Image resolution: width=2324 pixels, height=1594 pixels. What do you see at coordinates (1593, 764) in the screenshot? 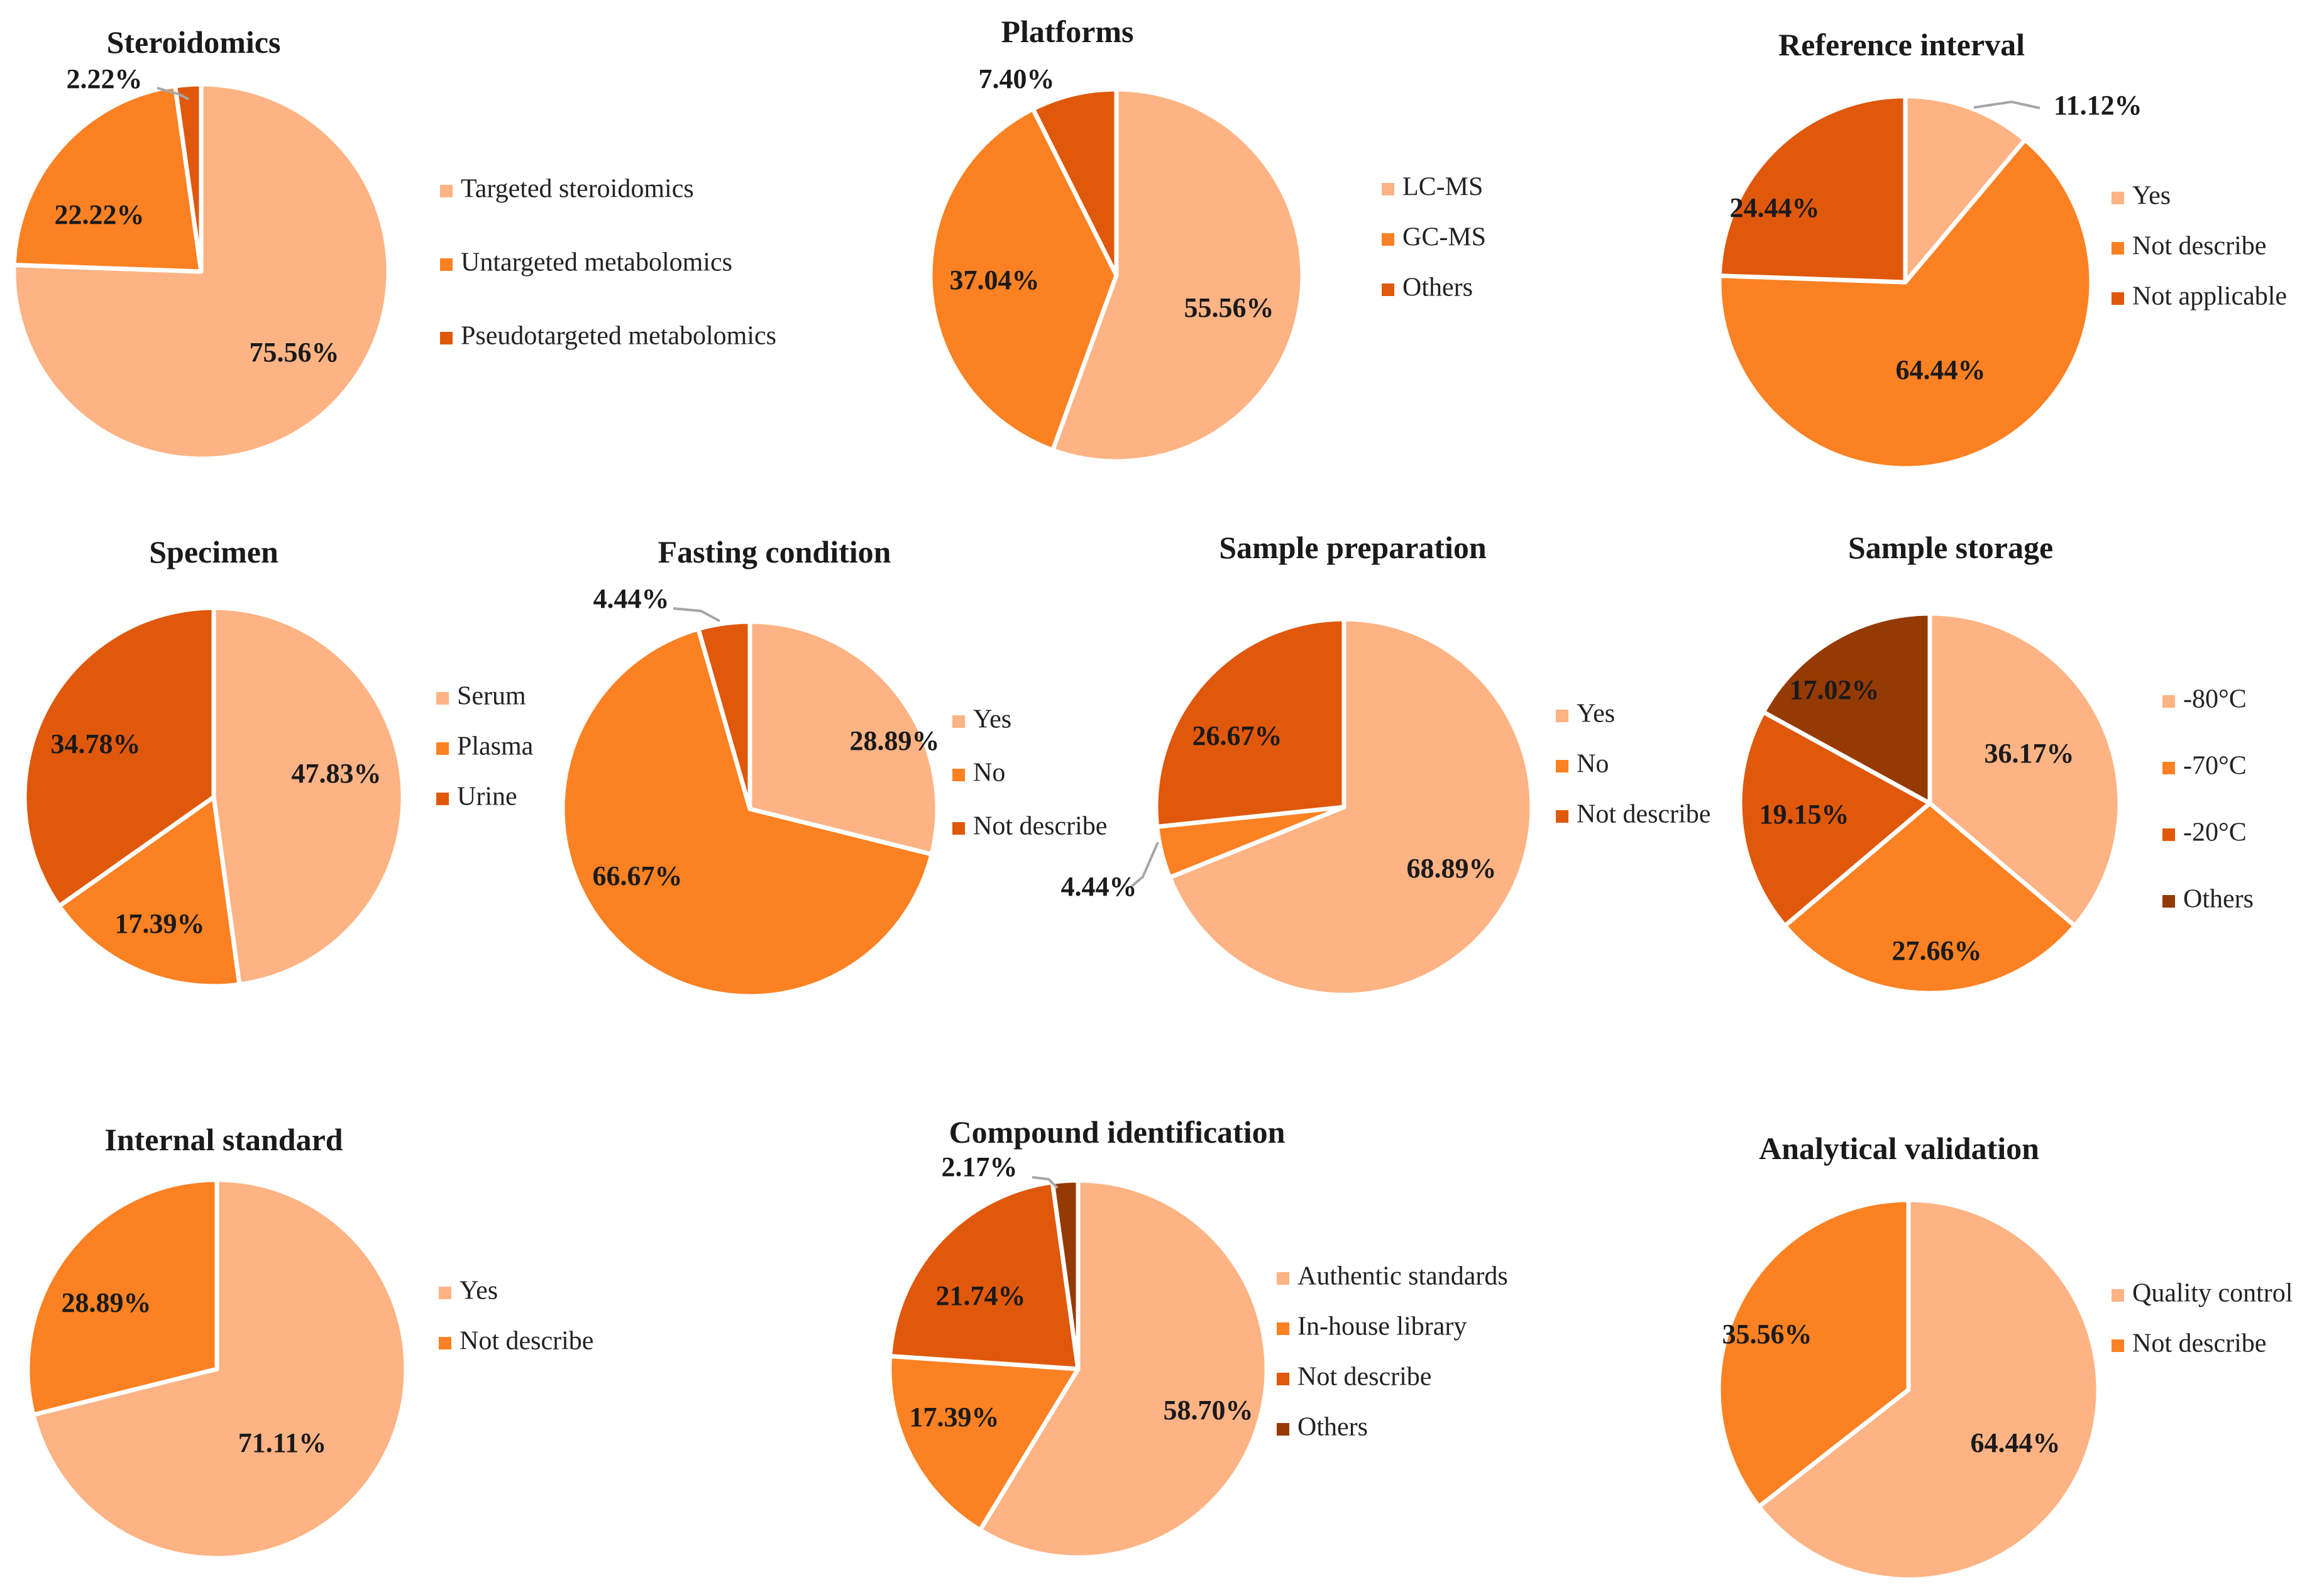
I see `legend-label: No` at bounding box center [1593, 764].